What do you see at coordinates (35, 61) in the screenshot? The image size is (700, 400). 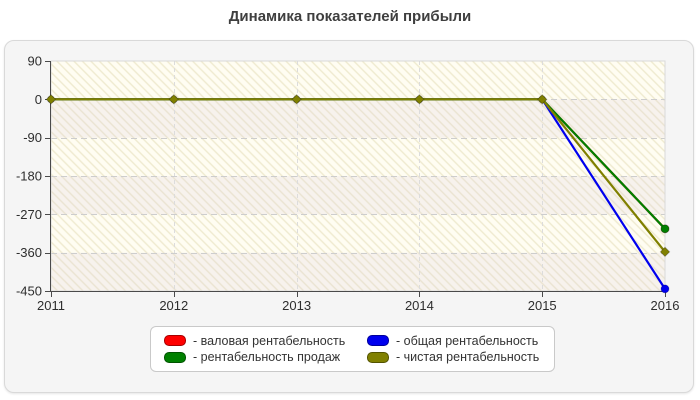 I see `y-tick-label: 90` at bounding box center [35, 61].